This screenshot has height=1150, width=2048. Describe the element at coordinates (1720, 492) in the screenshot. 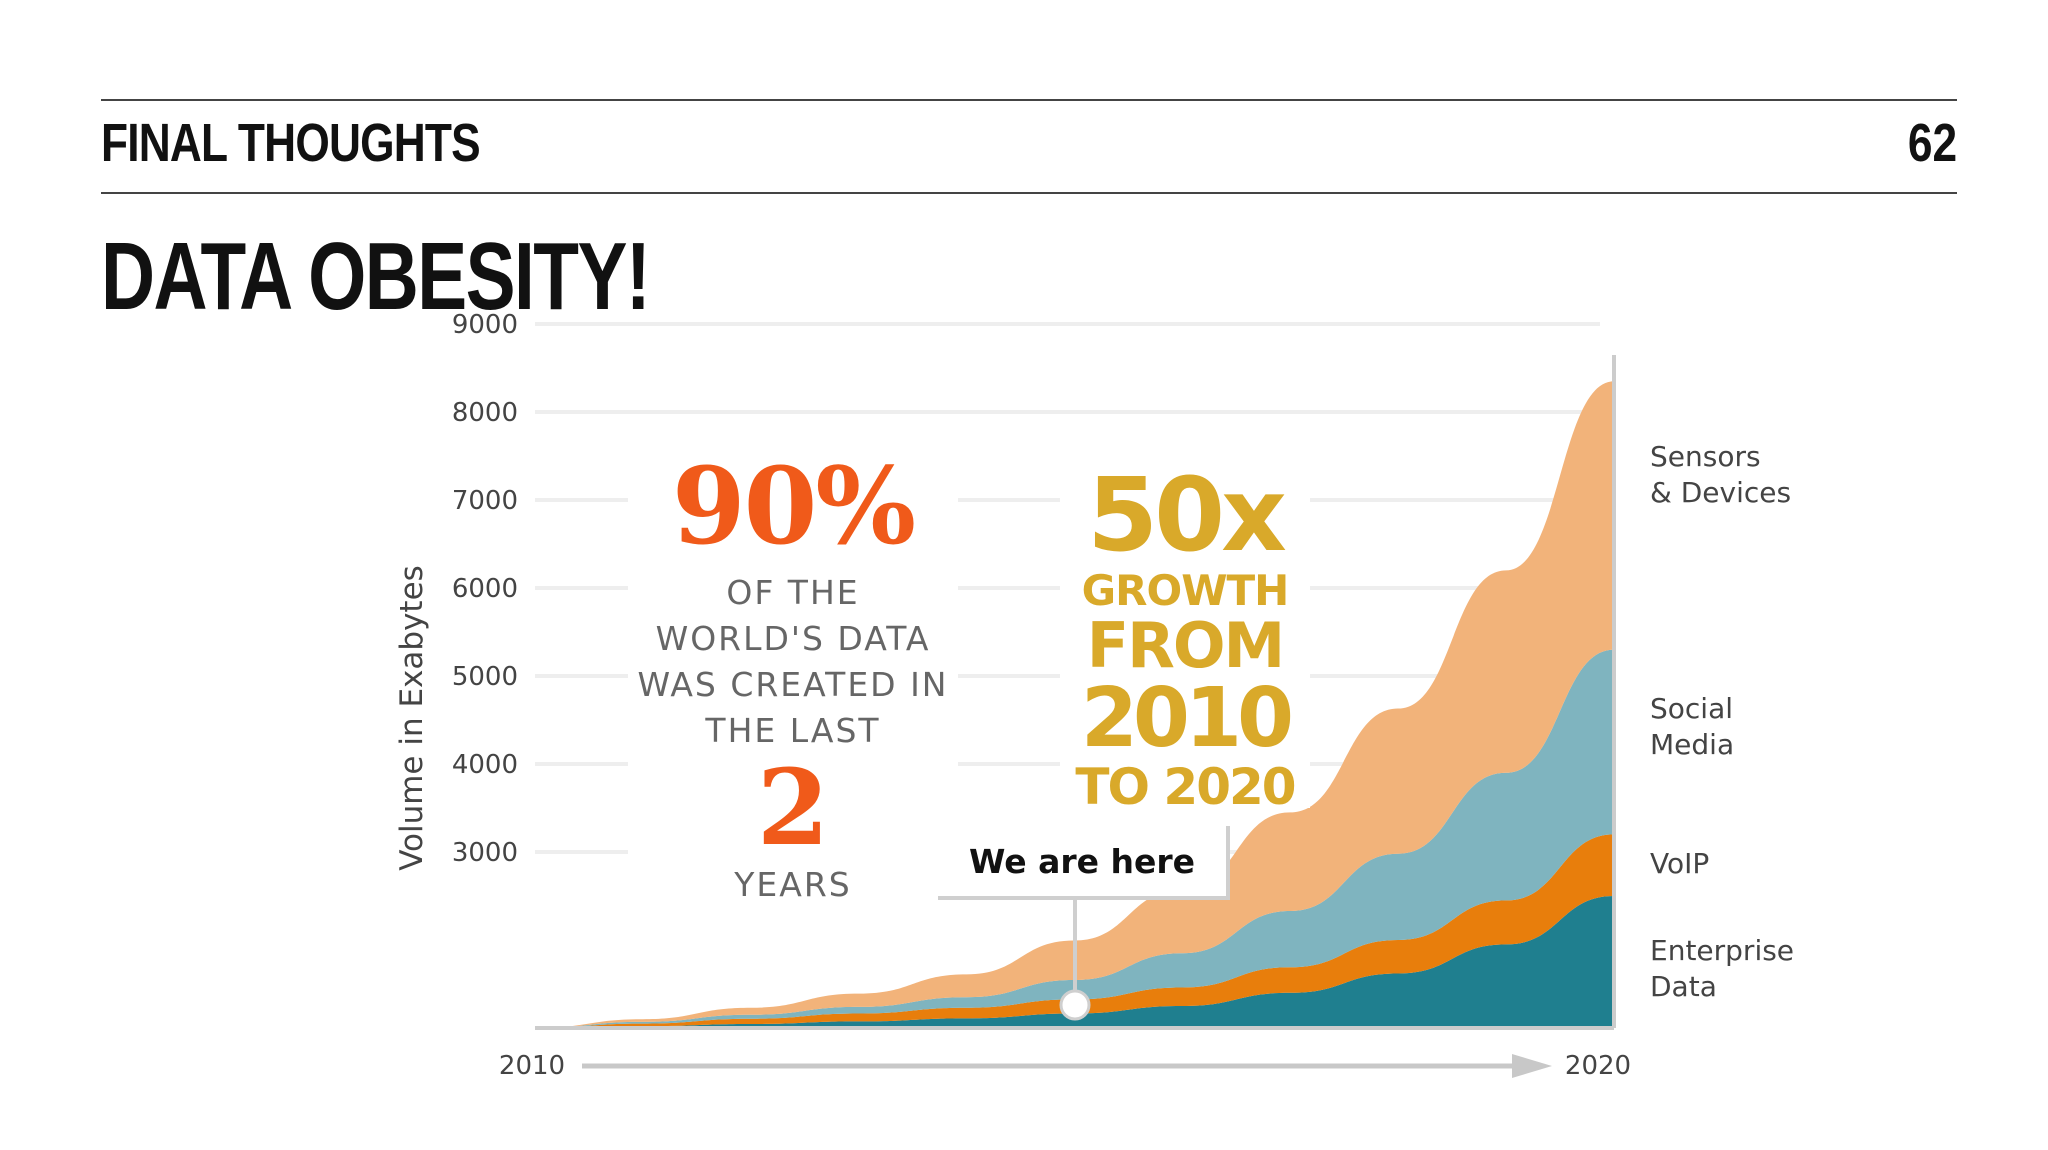

I see `series-label: & Devices` at that location.